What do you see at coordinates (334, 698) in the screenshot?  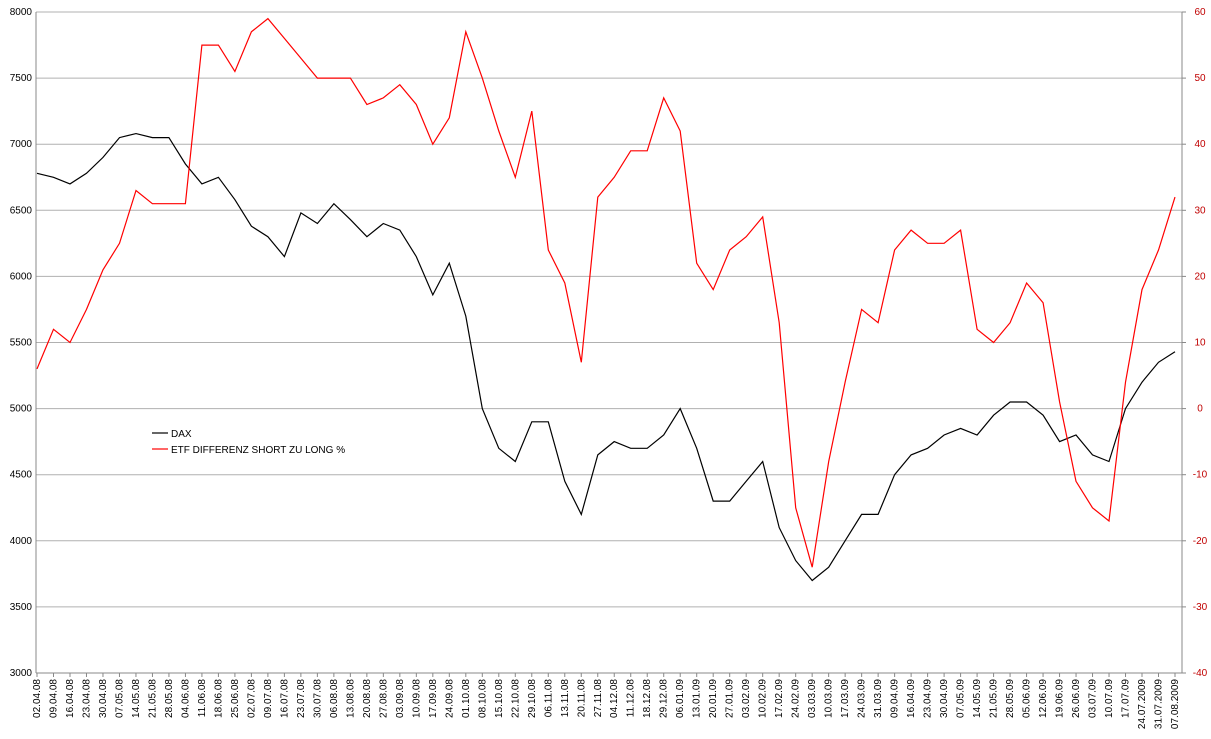 I see `x-tick-label: 06.08.08` at bounding box center [334, 698].